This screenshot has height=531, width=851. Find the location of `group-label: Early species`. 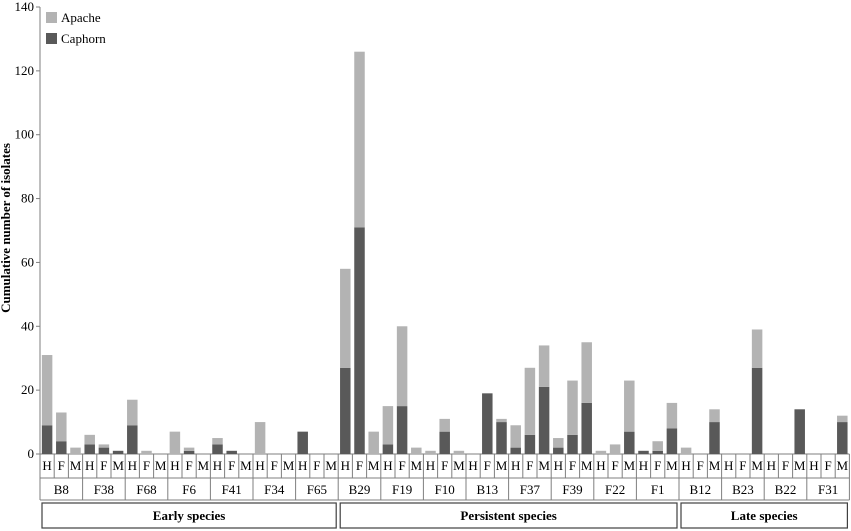

group-label: Early species is located at coordinates (189, 515).